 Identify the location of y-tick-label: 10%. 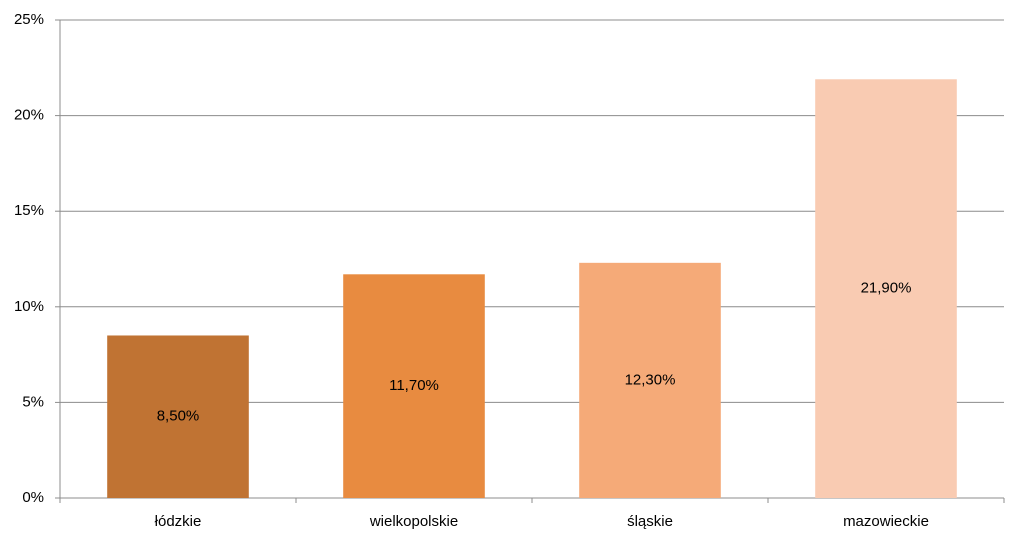
(29, 306).